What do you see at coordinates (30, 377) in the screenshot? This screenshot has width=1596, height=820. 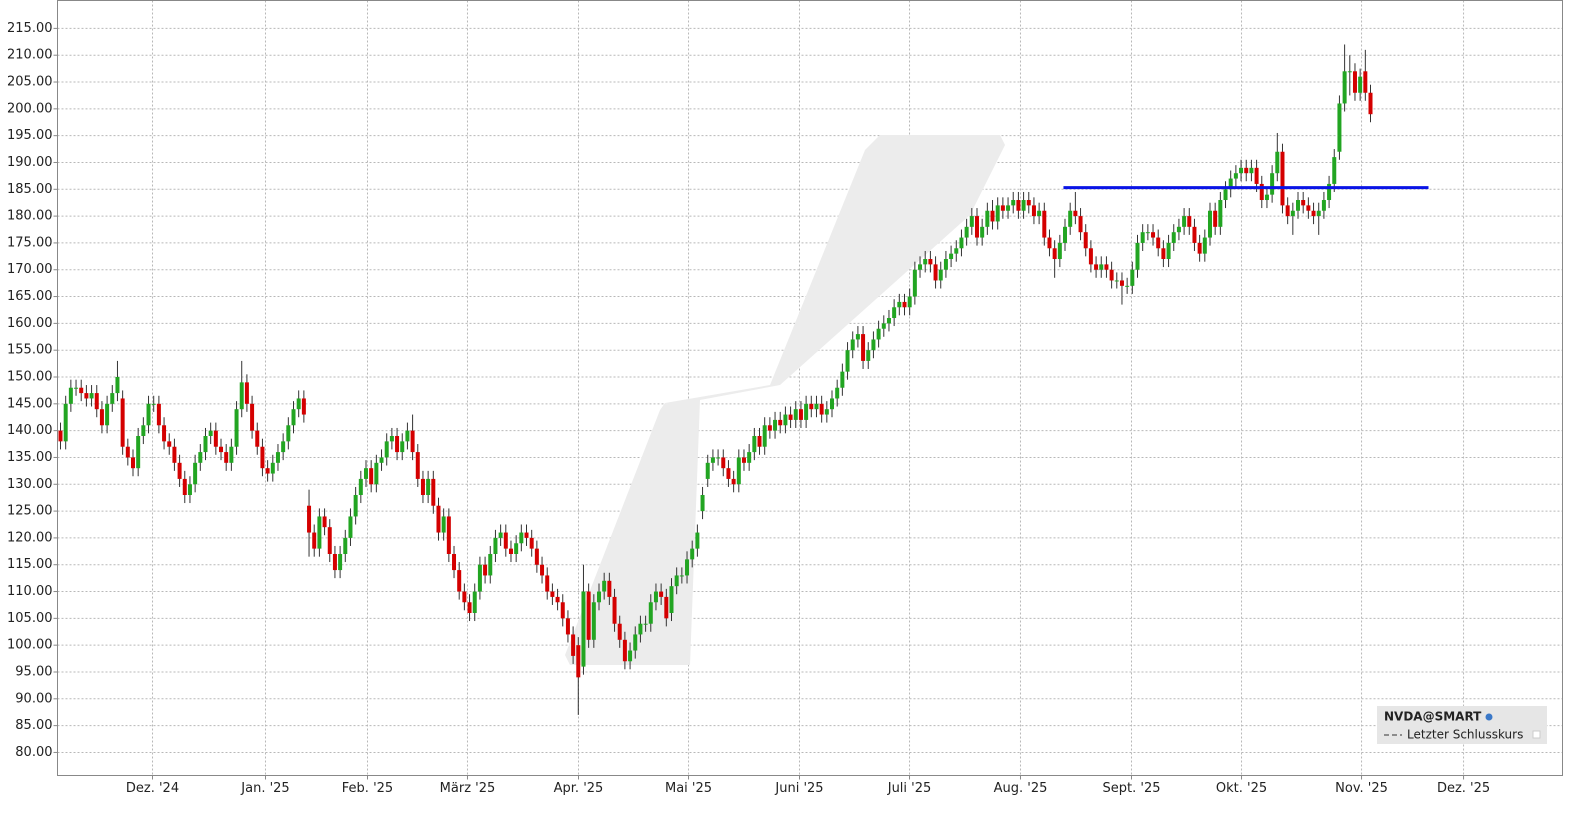 I see `y-tick-label: 150.00` at bounding box center [30, 377].